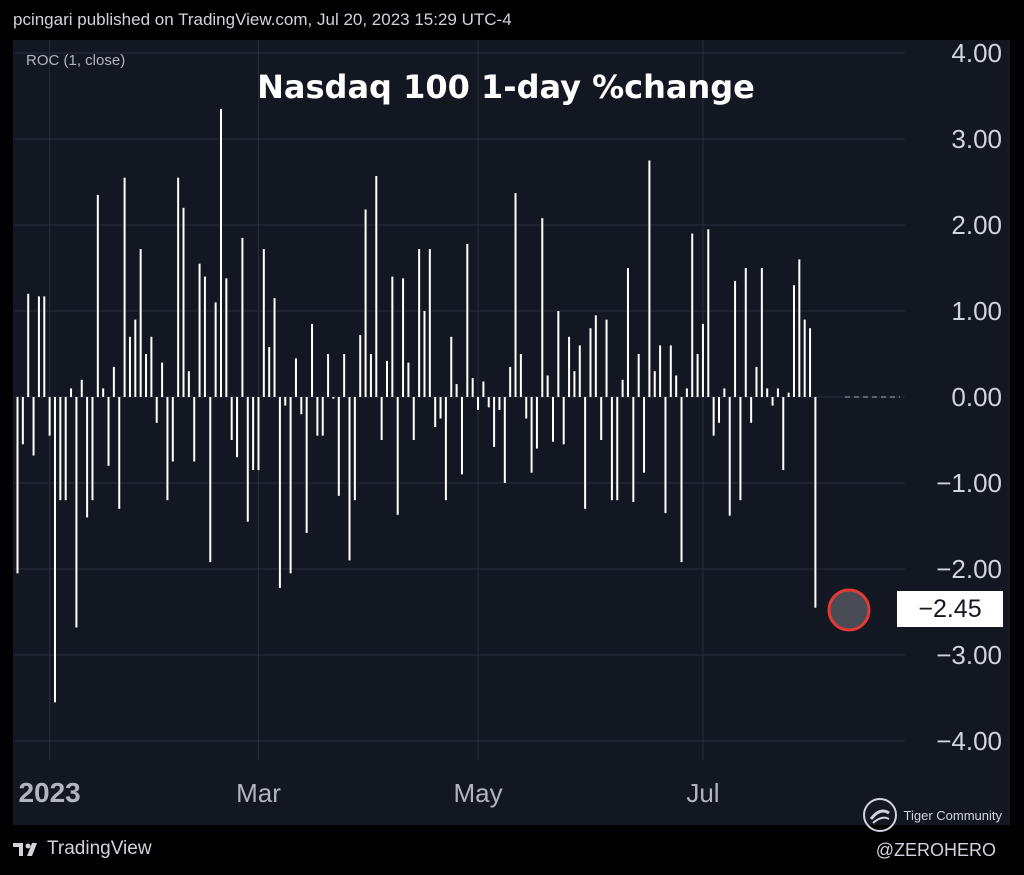 This screenshot has width=1024, height=875. Describe the element at coordinates (976, 139) in the screenshot. I see `y-tick-label: 3.00` at that location.